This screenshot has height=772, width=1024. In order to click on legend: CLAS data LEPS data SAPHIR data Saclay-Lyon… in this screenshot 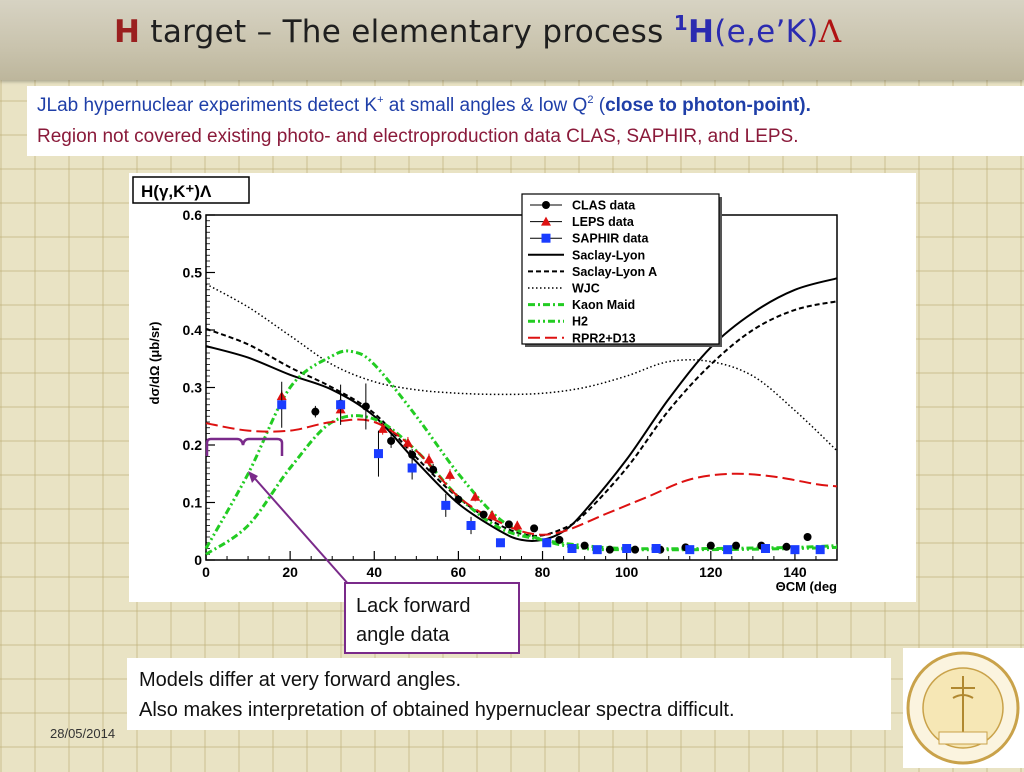, I will do `click(621, 270)`.